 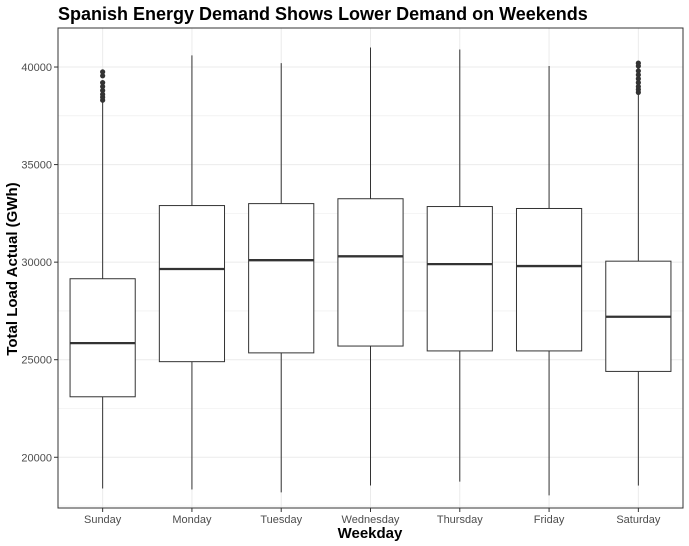 I want to click on box-monday, so click(x=192, y=272).